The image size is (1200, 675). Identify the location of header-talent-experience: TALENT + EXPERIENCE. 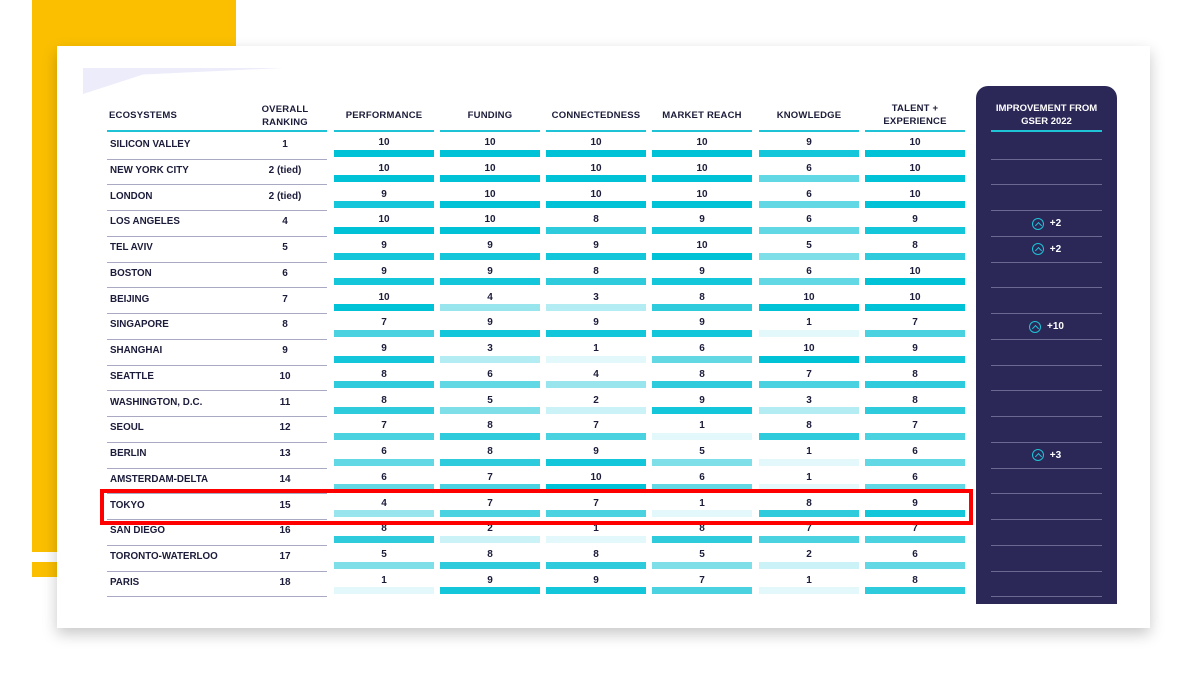
(915, 116).